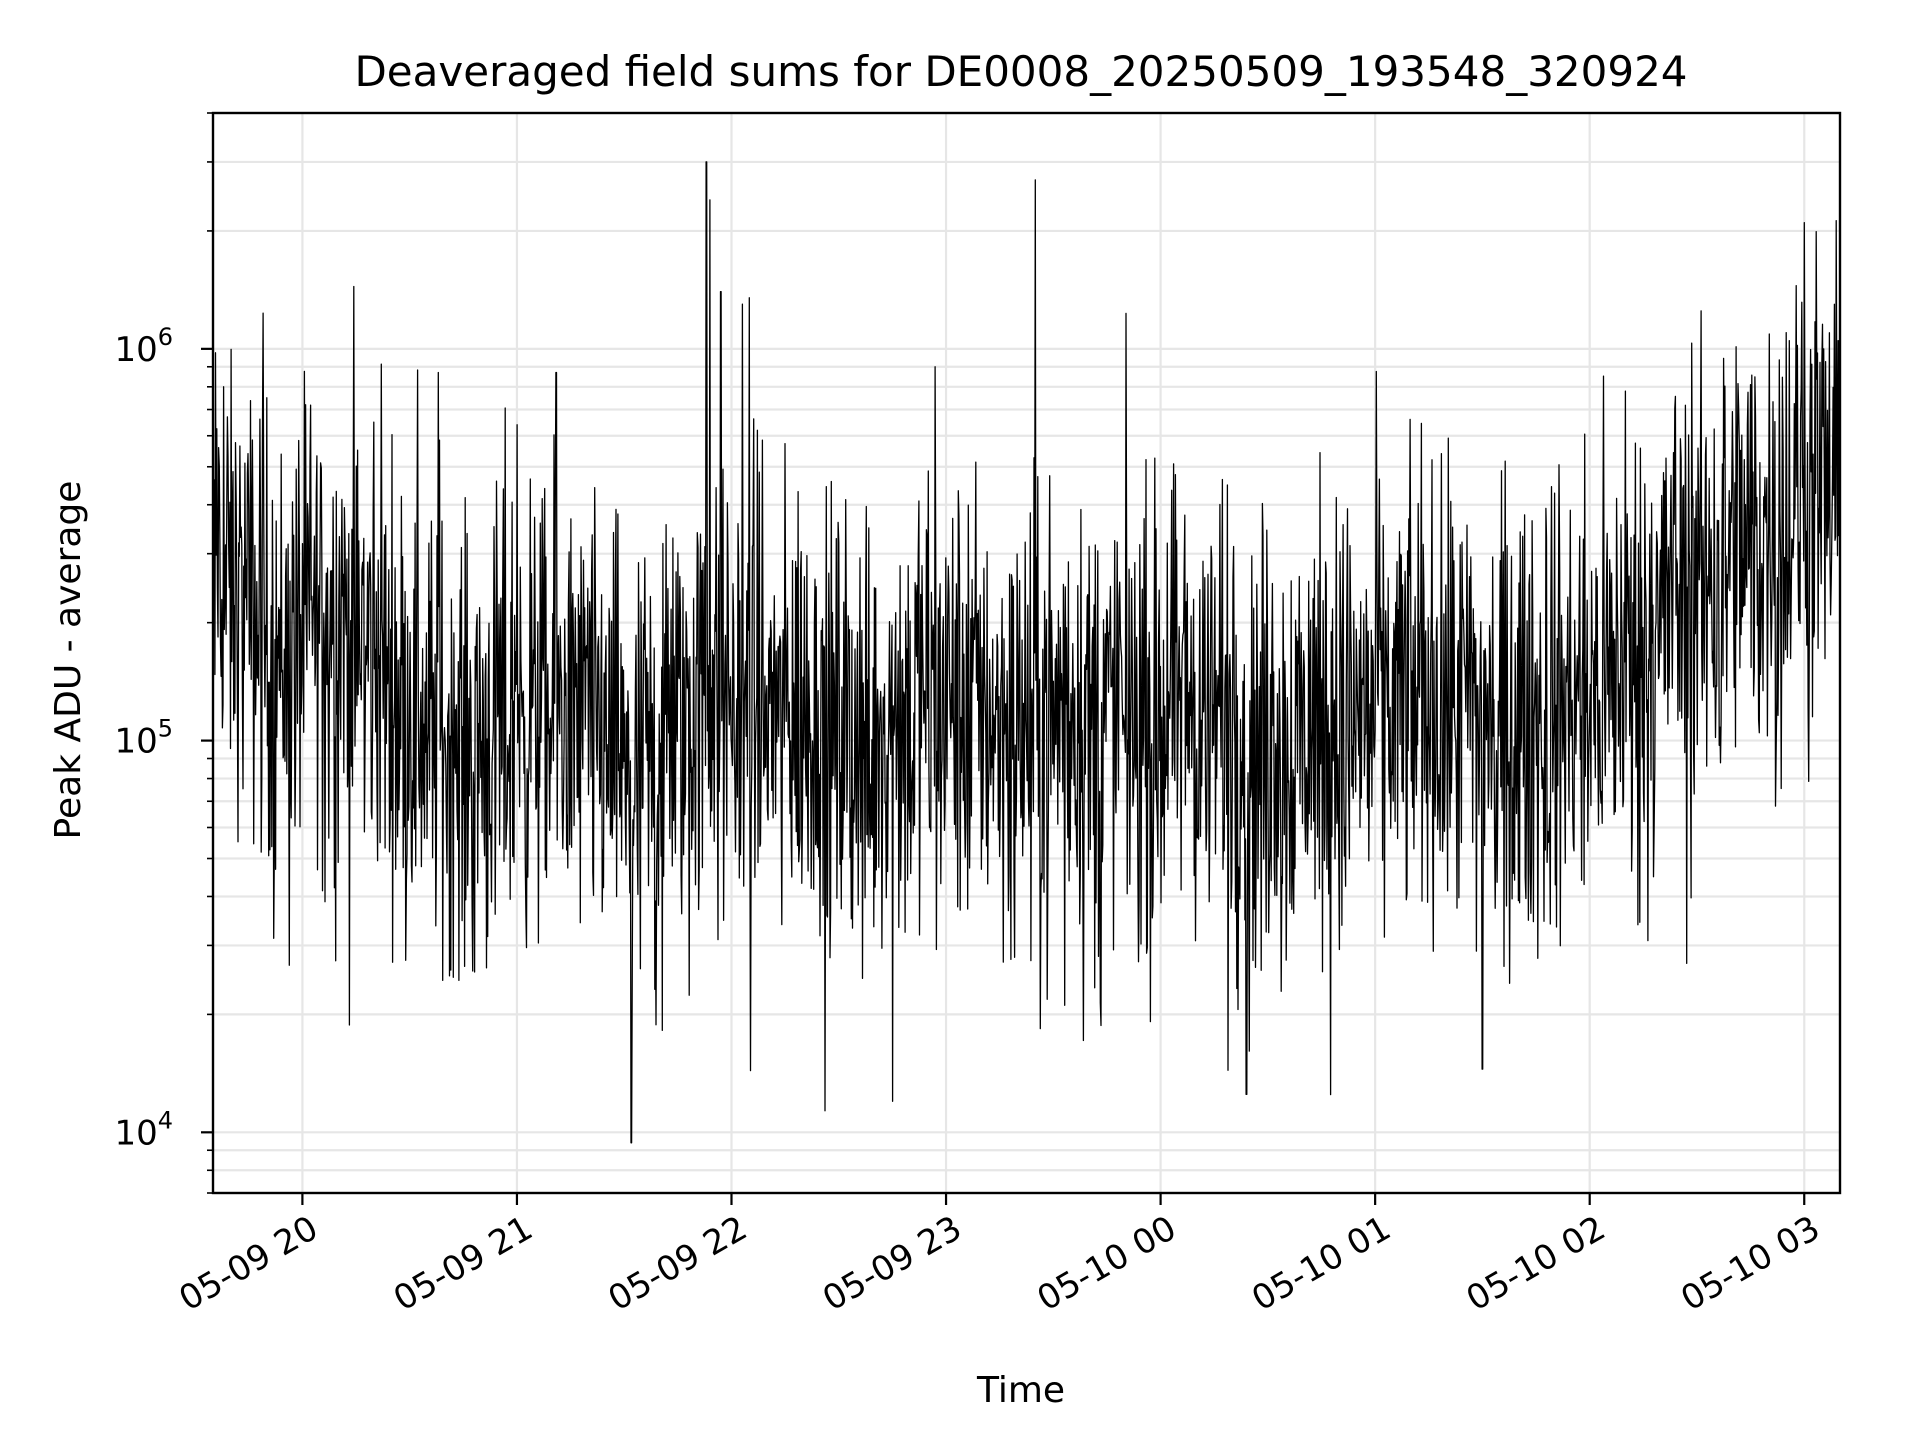  I want to click on y-tick-label: 10⁵, so click(143, 738).